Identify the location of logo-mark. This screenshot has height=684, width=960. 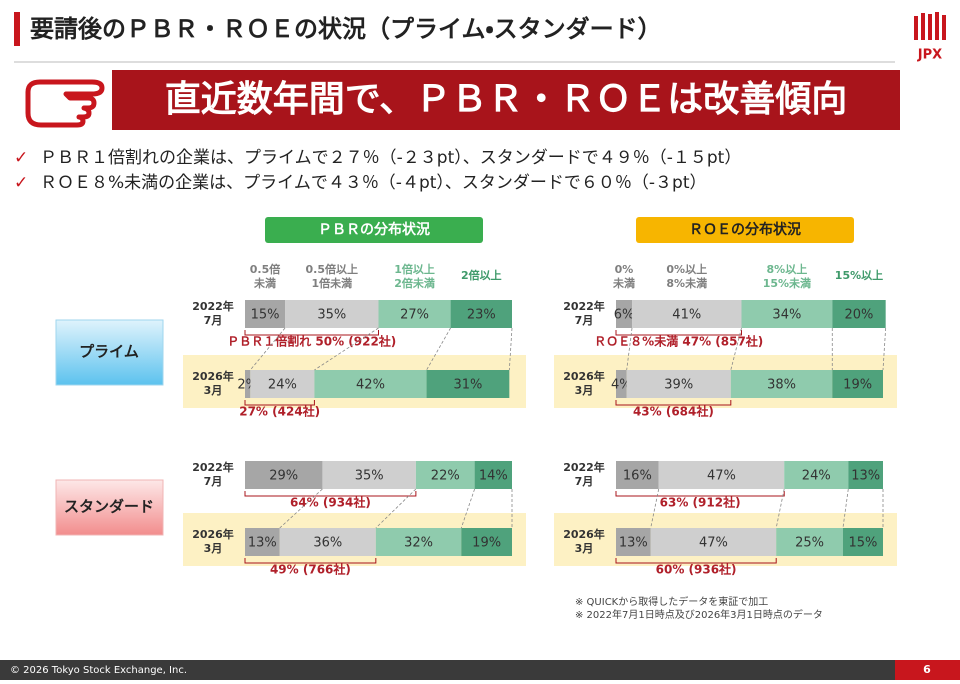
(930, 26).